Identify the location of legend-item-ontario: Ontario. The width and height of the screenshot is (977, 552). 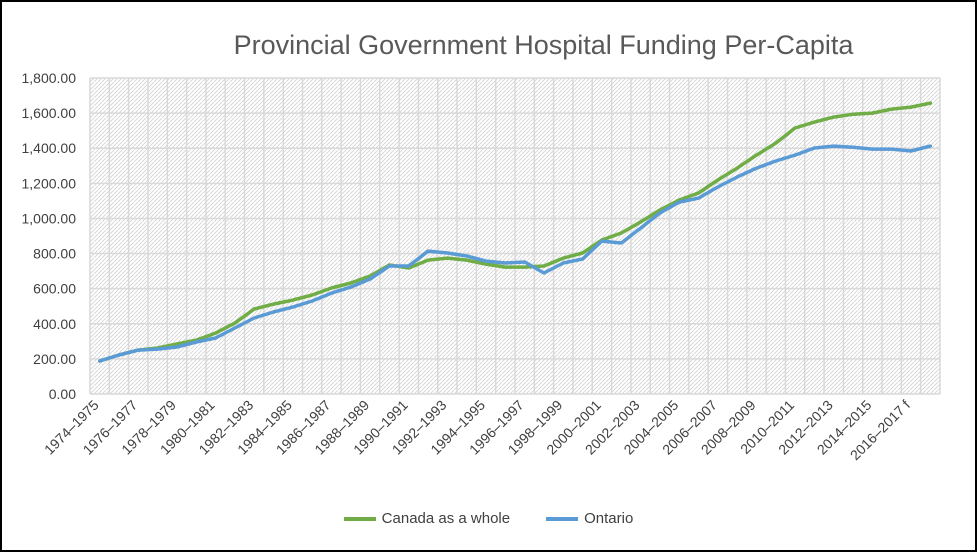
(589, 518).